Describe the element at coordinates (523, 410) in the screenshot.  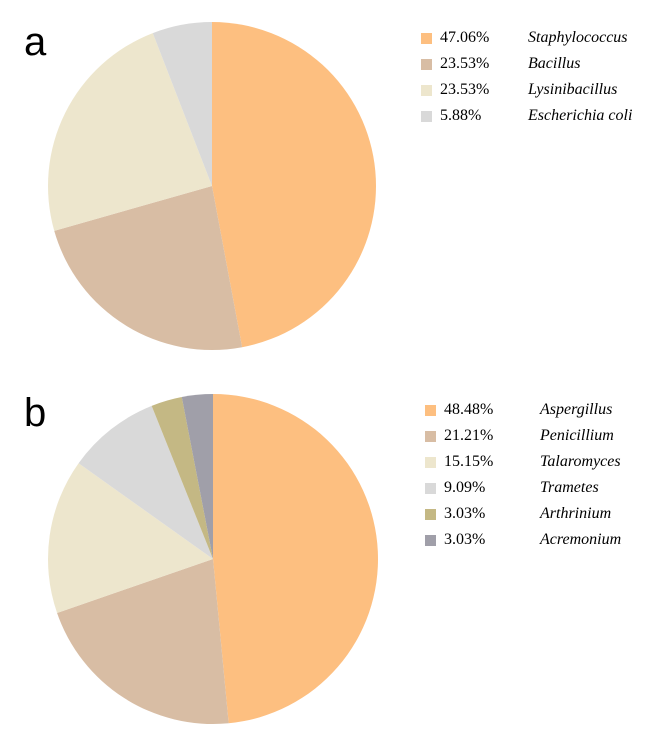
I see `legend-item: 48.48% Aspergillus` at that location.